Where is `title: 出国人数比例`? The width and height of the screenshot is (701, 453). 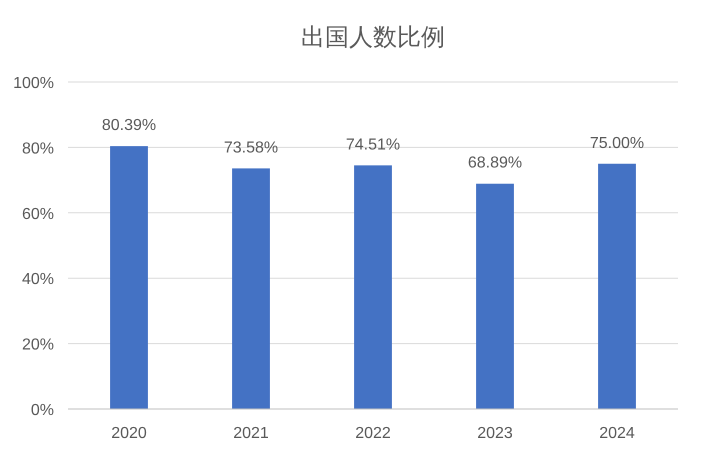 title: 出国人数比例 is located at coordinates (373, 37).